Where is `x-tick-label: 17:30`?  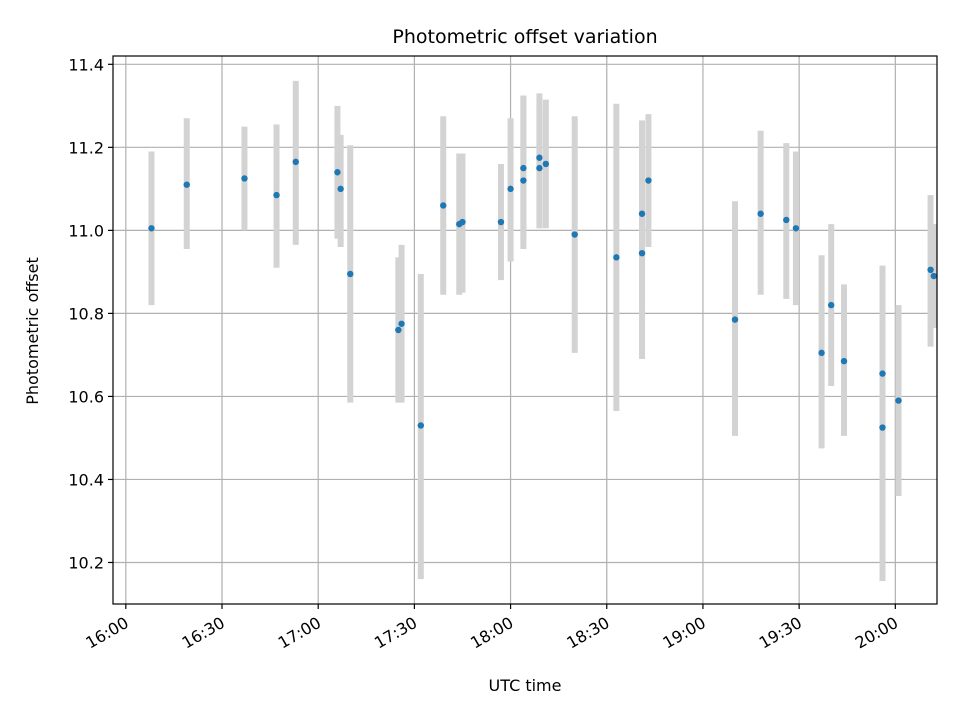 x-tick-label: 17:30 is located at coordinates (395, 633).